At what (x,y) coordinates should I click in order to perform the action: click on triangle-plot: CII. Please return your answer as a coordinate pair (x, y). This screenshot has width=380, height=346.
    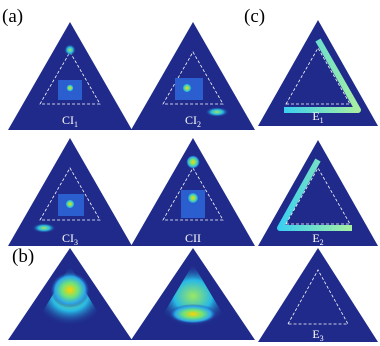
    Looking at the image, I should click on (193, 192).